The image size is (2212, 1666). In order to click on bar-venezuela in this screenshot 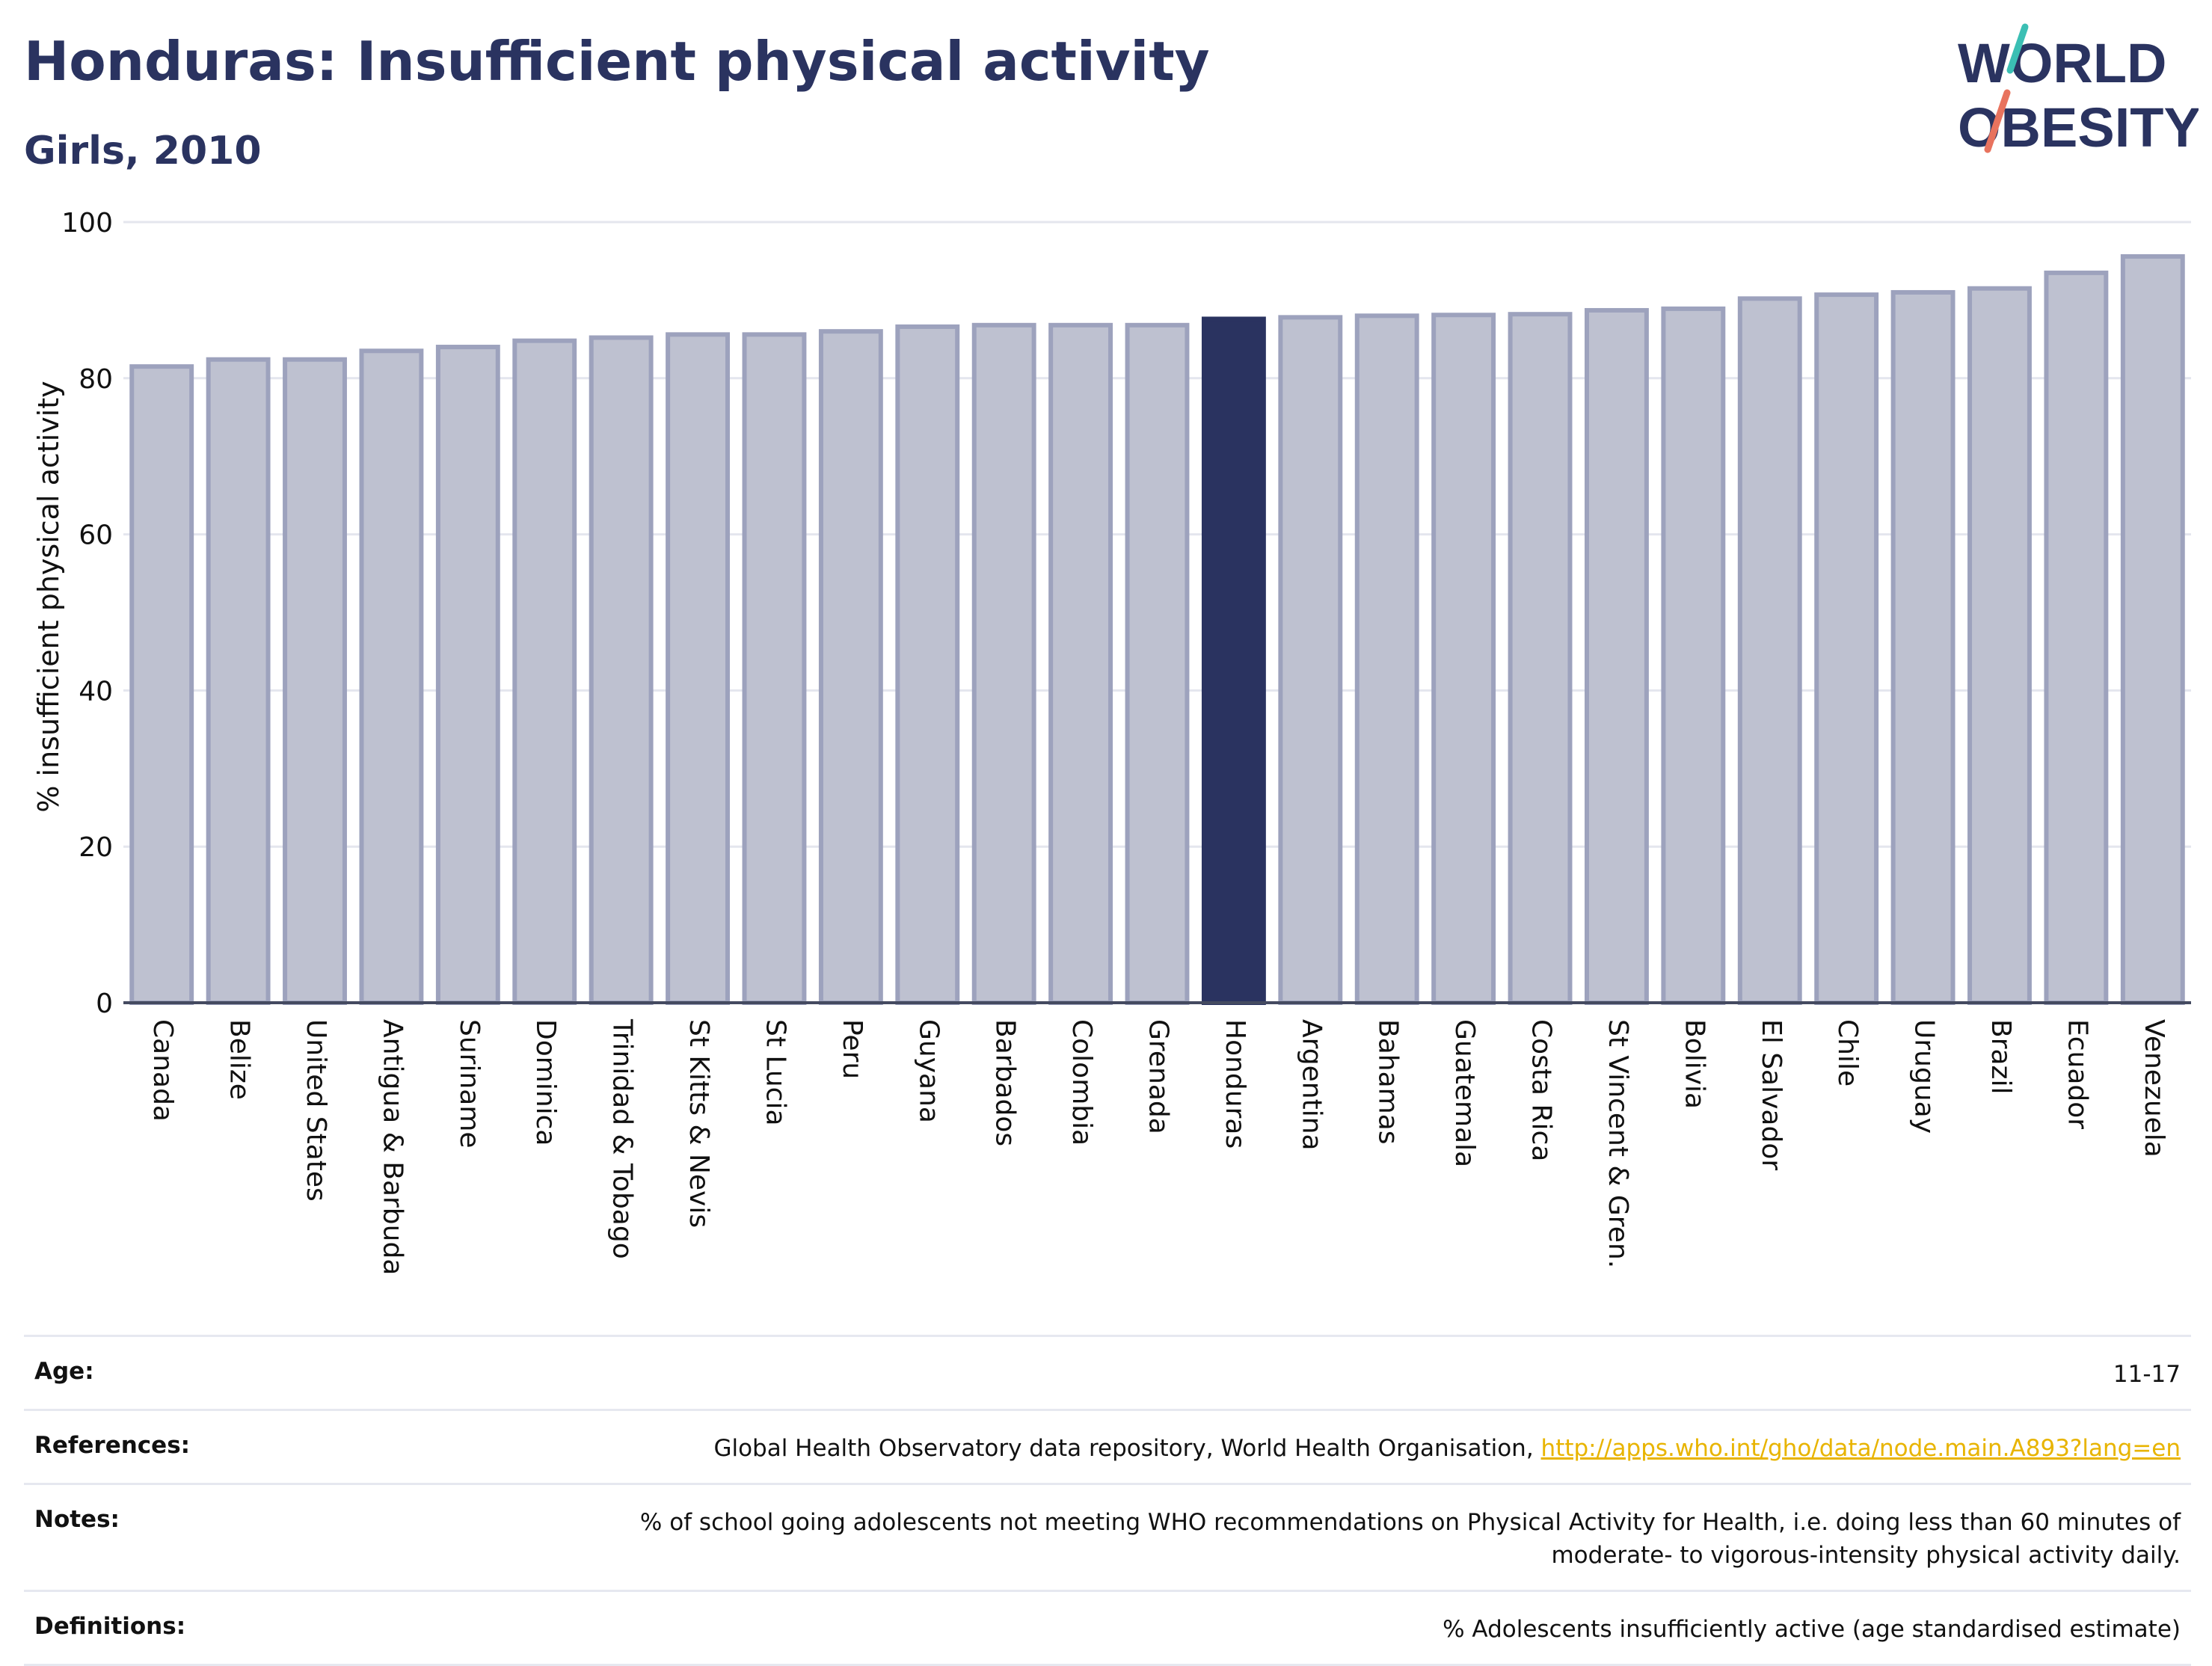, I will do `click(2152, 629)`.